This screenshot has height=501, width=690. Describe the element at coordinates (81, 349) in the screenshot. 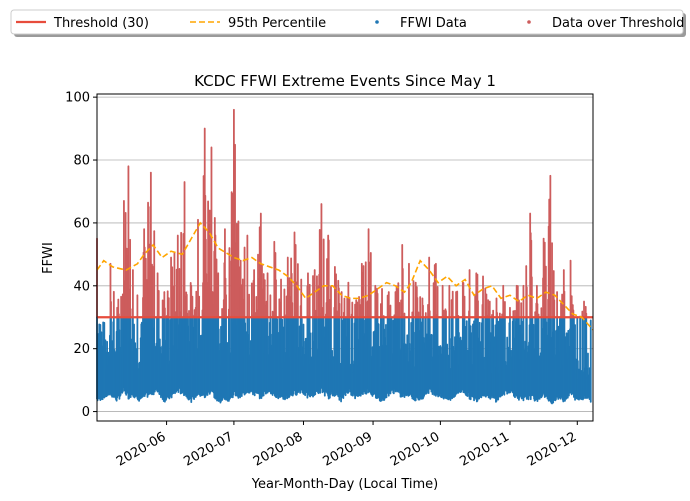

I see `y-tick-label: 20` at that location.